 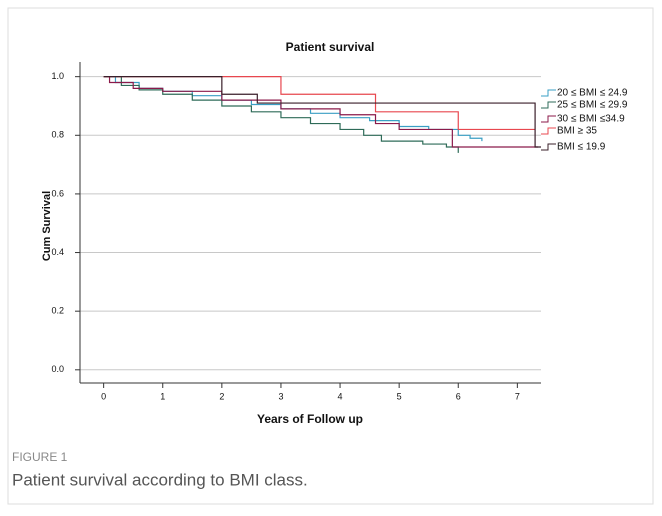 I want to click on figure-caption: Patient survival according to BMI class., so click(x=160, y=479).